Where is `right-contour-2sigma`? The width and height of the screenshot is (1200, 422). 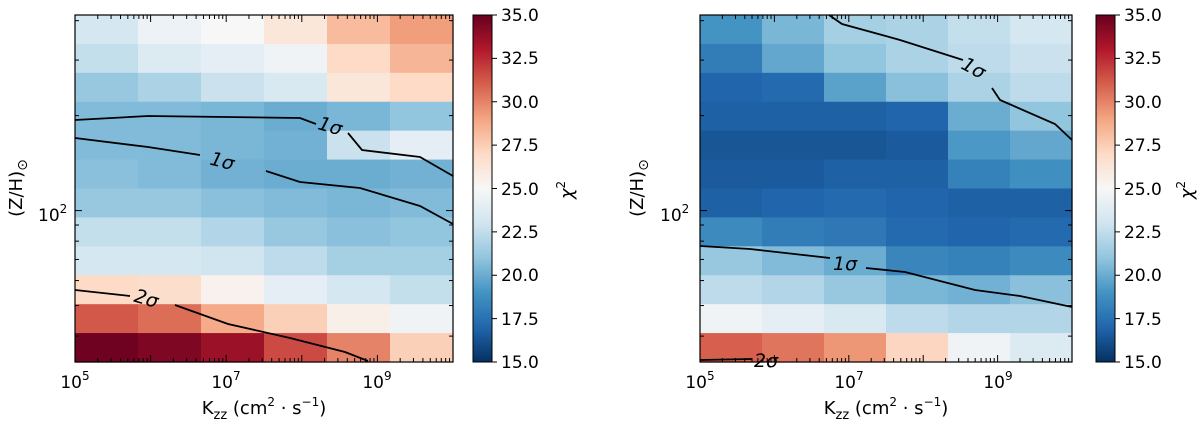
right-contour-2sigma is located at coordinates (726, 359).